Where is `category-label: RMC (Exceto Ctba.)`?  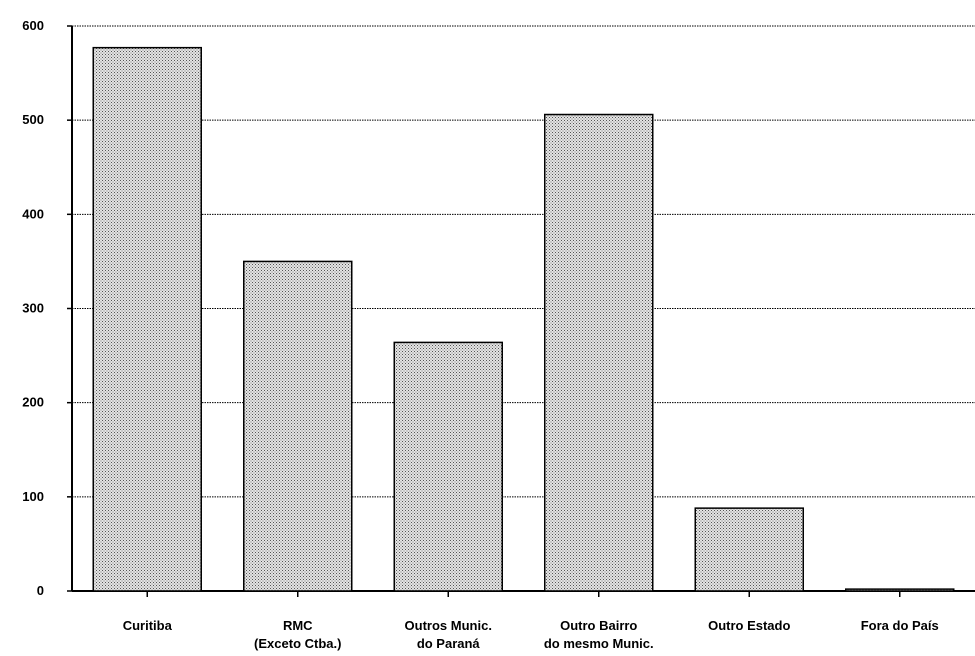 category-label: RMC (Exceto Ctba.) is located at coordinates (297, 634).